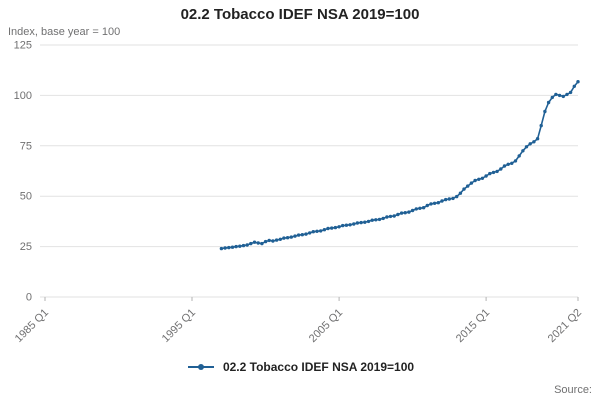 This screenshot has height=400, width=600. I want to click on legend: 02.2 Tobacco IDEF NSA 2019=100, so click(300, 367).